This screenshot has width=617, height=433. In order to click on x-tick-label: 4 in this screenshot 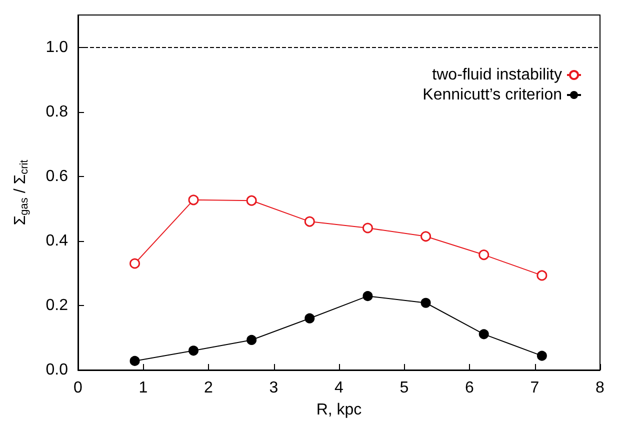, I will do `click(339, 388)`.